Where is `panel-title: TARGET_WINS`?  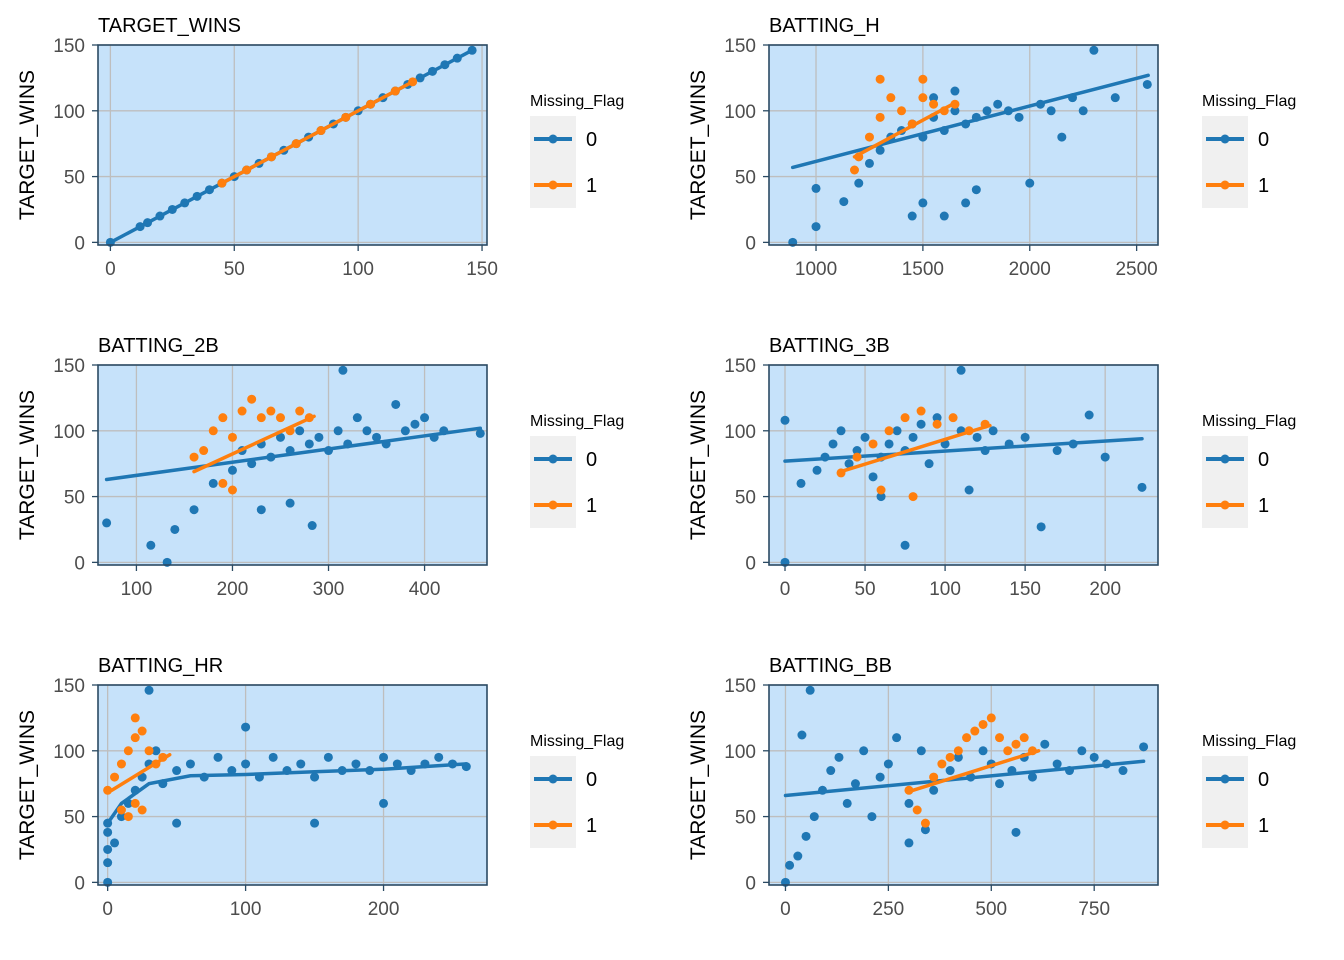
panel-title: TARGET_WINS is located at coordinates (169, 26).